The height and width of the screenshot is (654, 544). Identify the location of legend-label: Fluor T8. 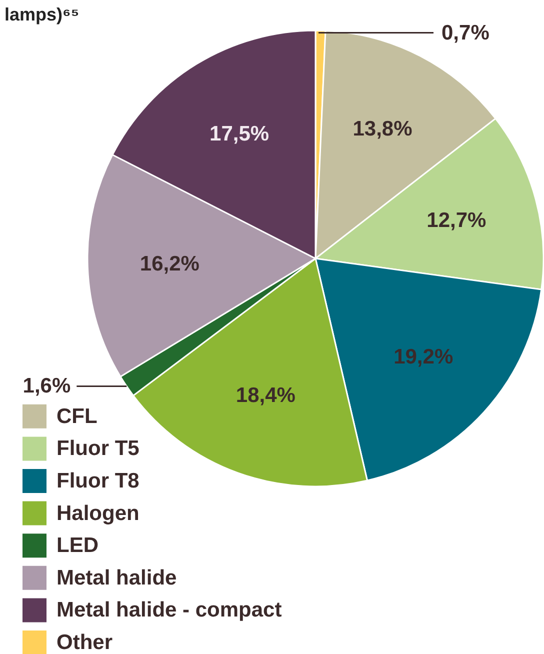
(98, 481).